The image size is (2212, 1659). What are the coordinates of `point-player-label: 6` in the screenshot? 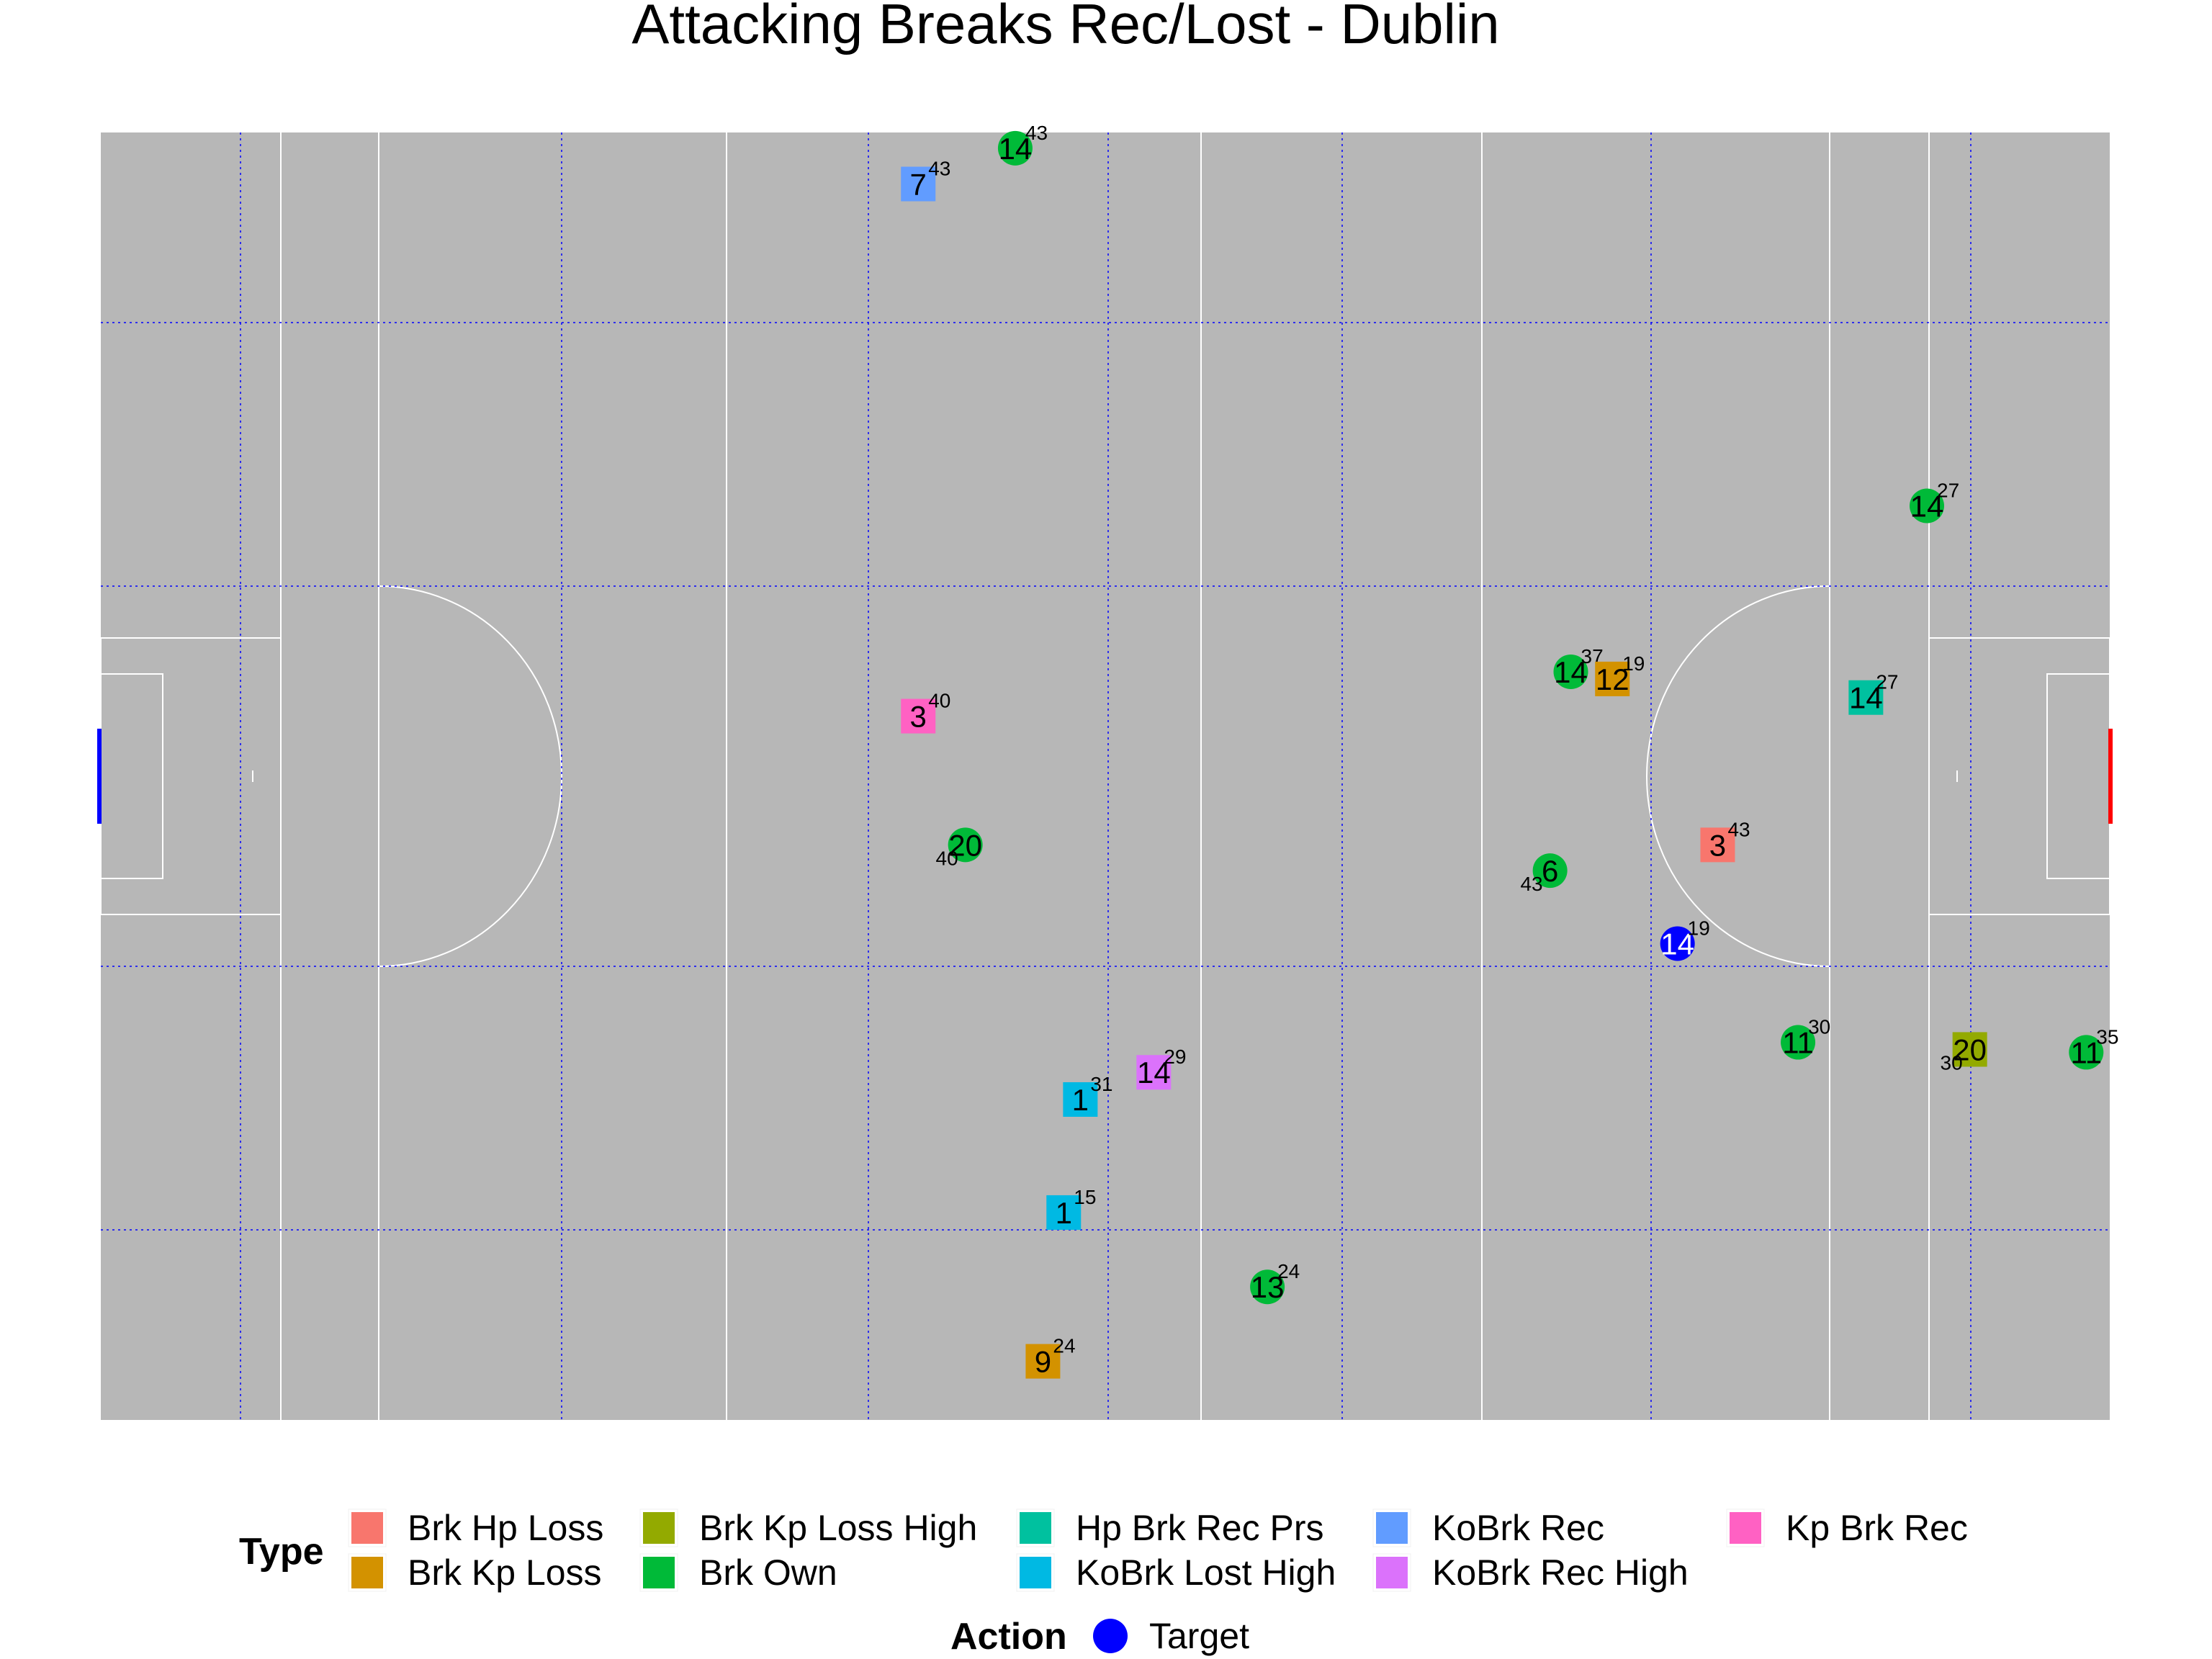 It's located at (1550, 871).